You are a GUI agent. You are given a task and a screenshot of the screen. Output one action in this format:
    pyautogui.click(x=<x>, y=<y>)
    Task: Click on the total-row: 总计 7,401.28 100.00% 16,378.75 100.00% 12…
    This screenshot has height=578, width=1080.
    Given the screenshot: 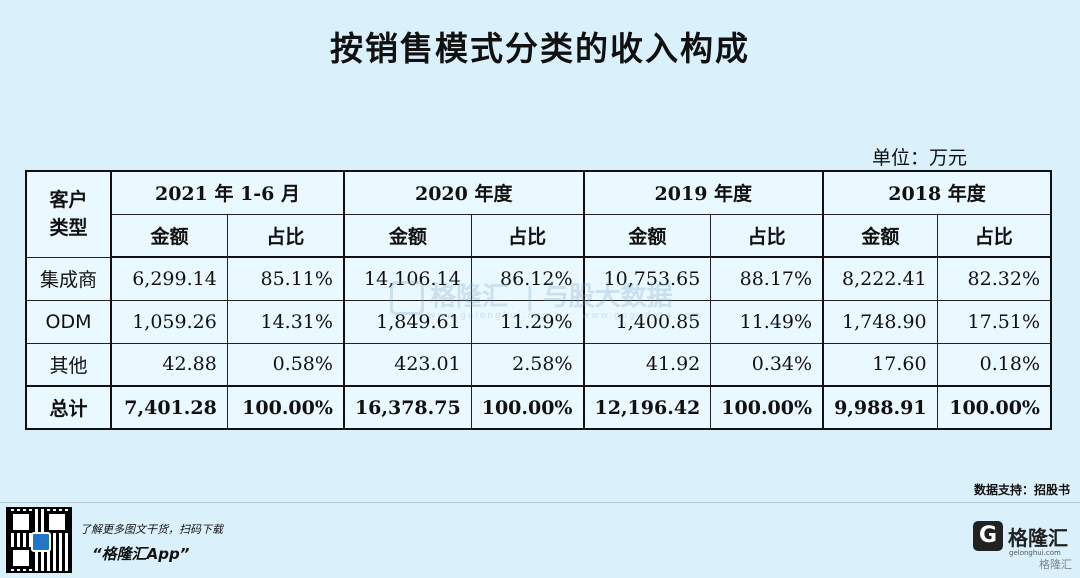 What is the action you would take?
    pyautogui.click(x=538, y=407)
    